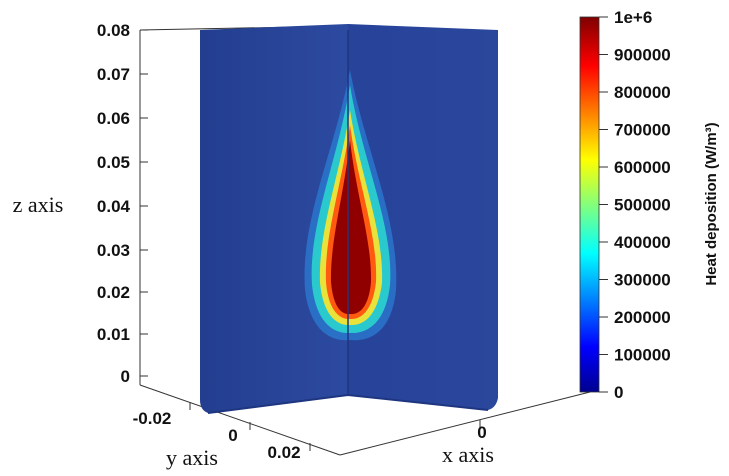  Describe the element at coordinates (618, 392) in the screenshot. I see `colorbar-tick-label: 0` at that location.